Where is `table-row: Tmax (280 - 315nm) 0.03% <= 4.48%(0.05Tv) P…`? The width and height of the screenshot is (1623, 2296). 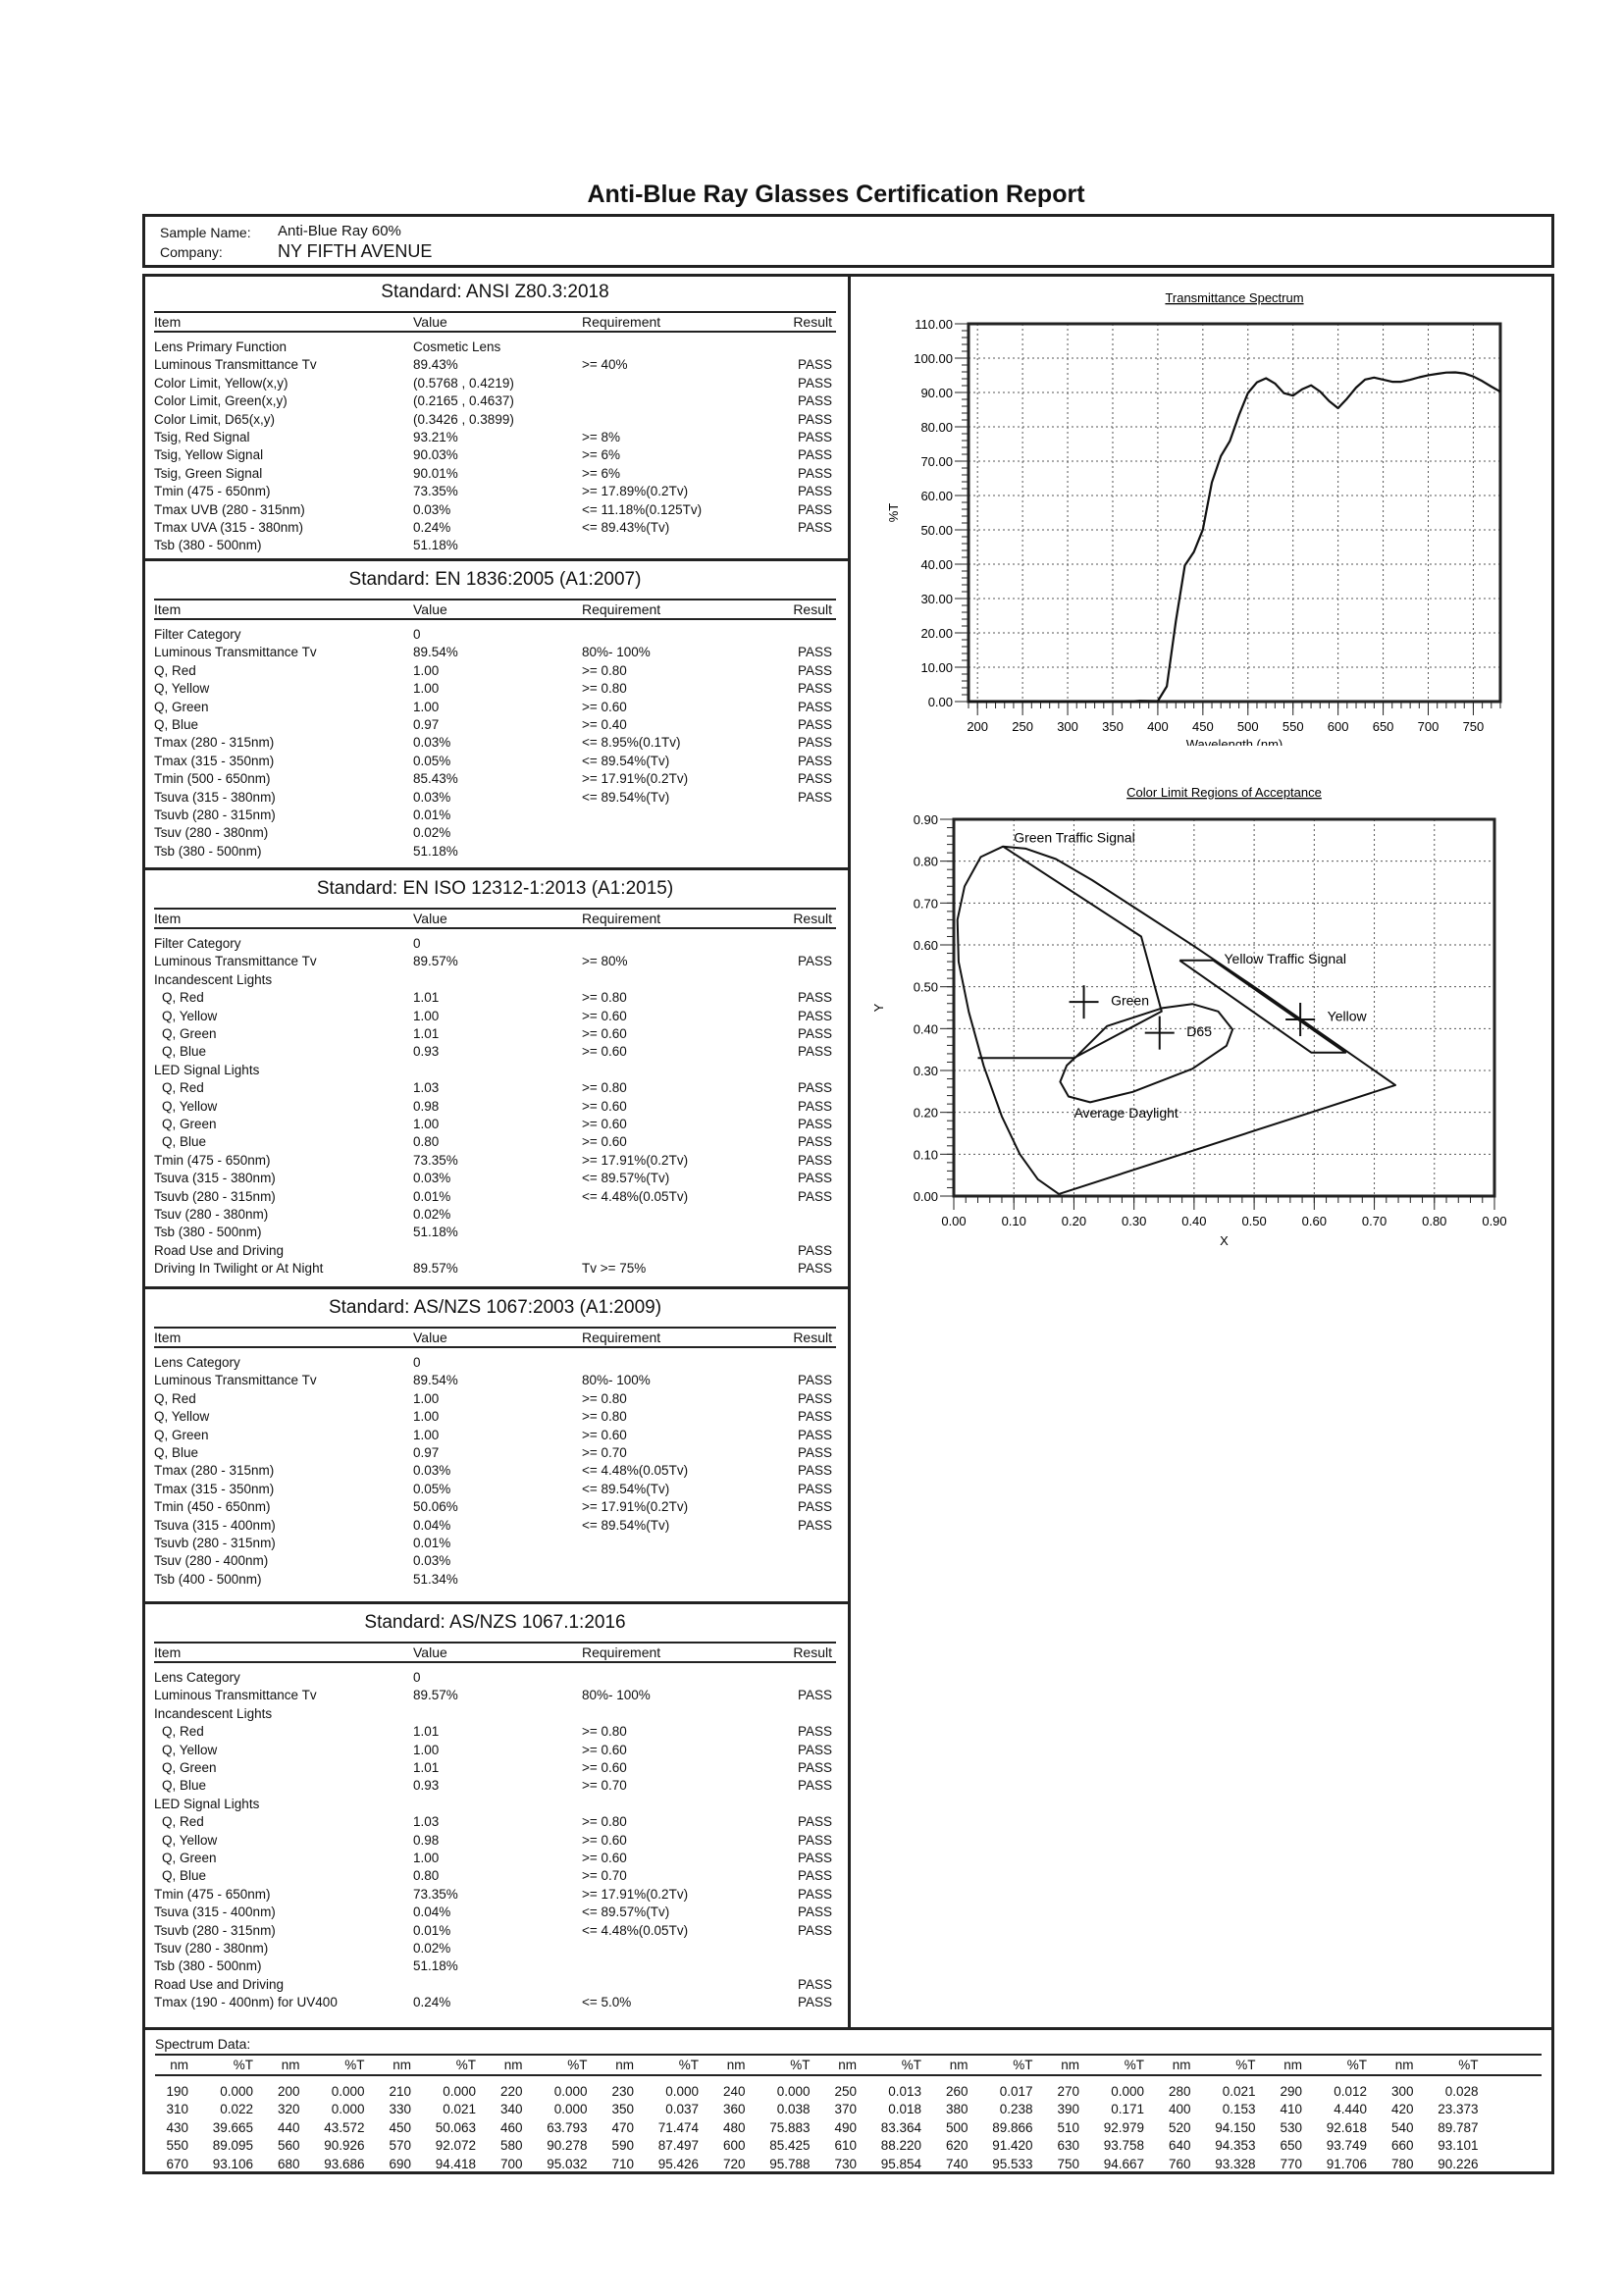
table-row: Tmax (280 - 315nm) 0.03% <= 4.48%(0.05Tv) P… is located at coordinates (495, 1471).